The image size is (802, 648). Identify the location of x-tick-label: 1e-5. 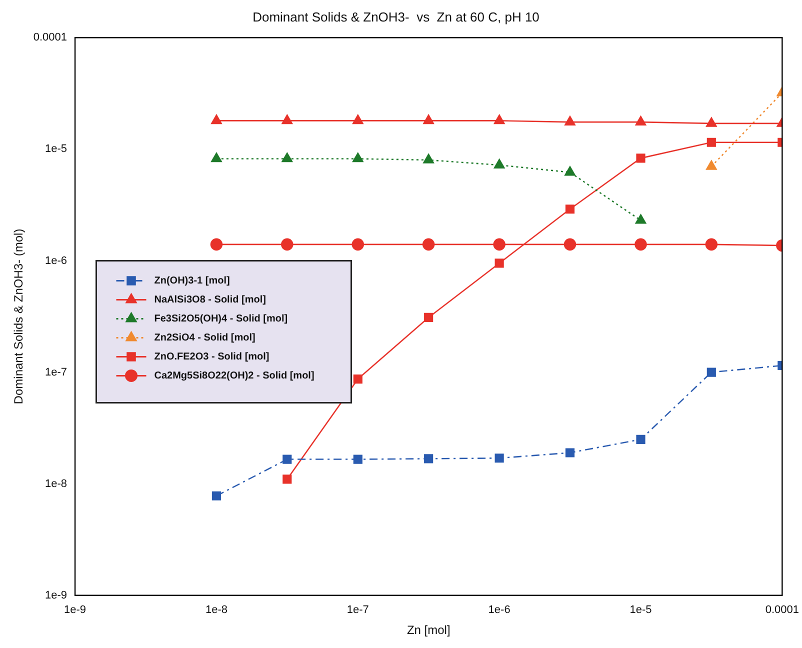
(641, 610).